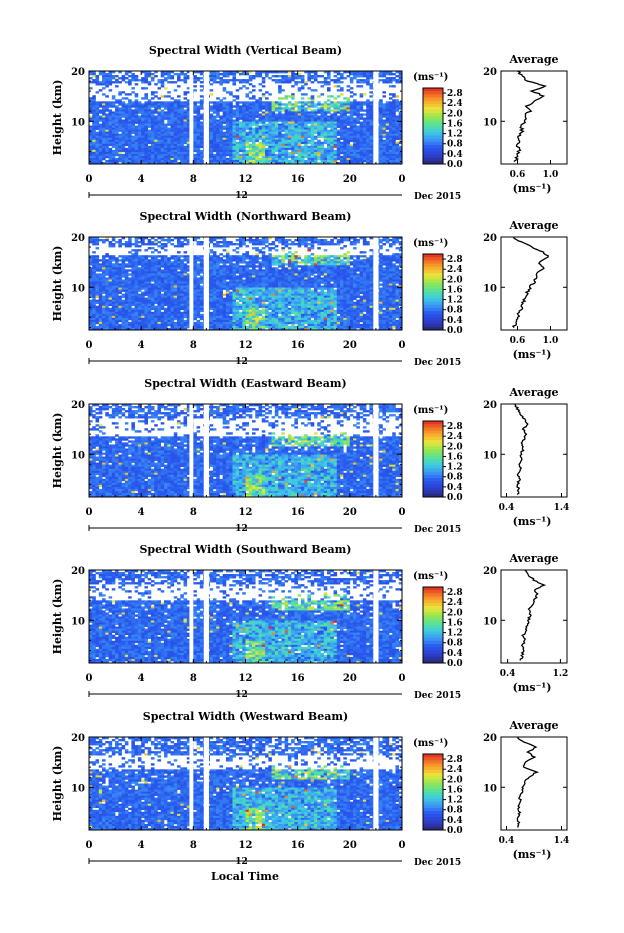  I want to click on colorbar-tick-label: 2.4, so click(455, 270).